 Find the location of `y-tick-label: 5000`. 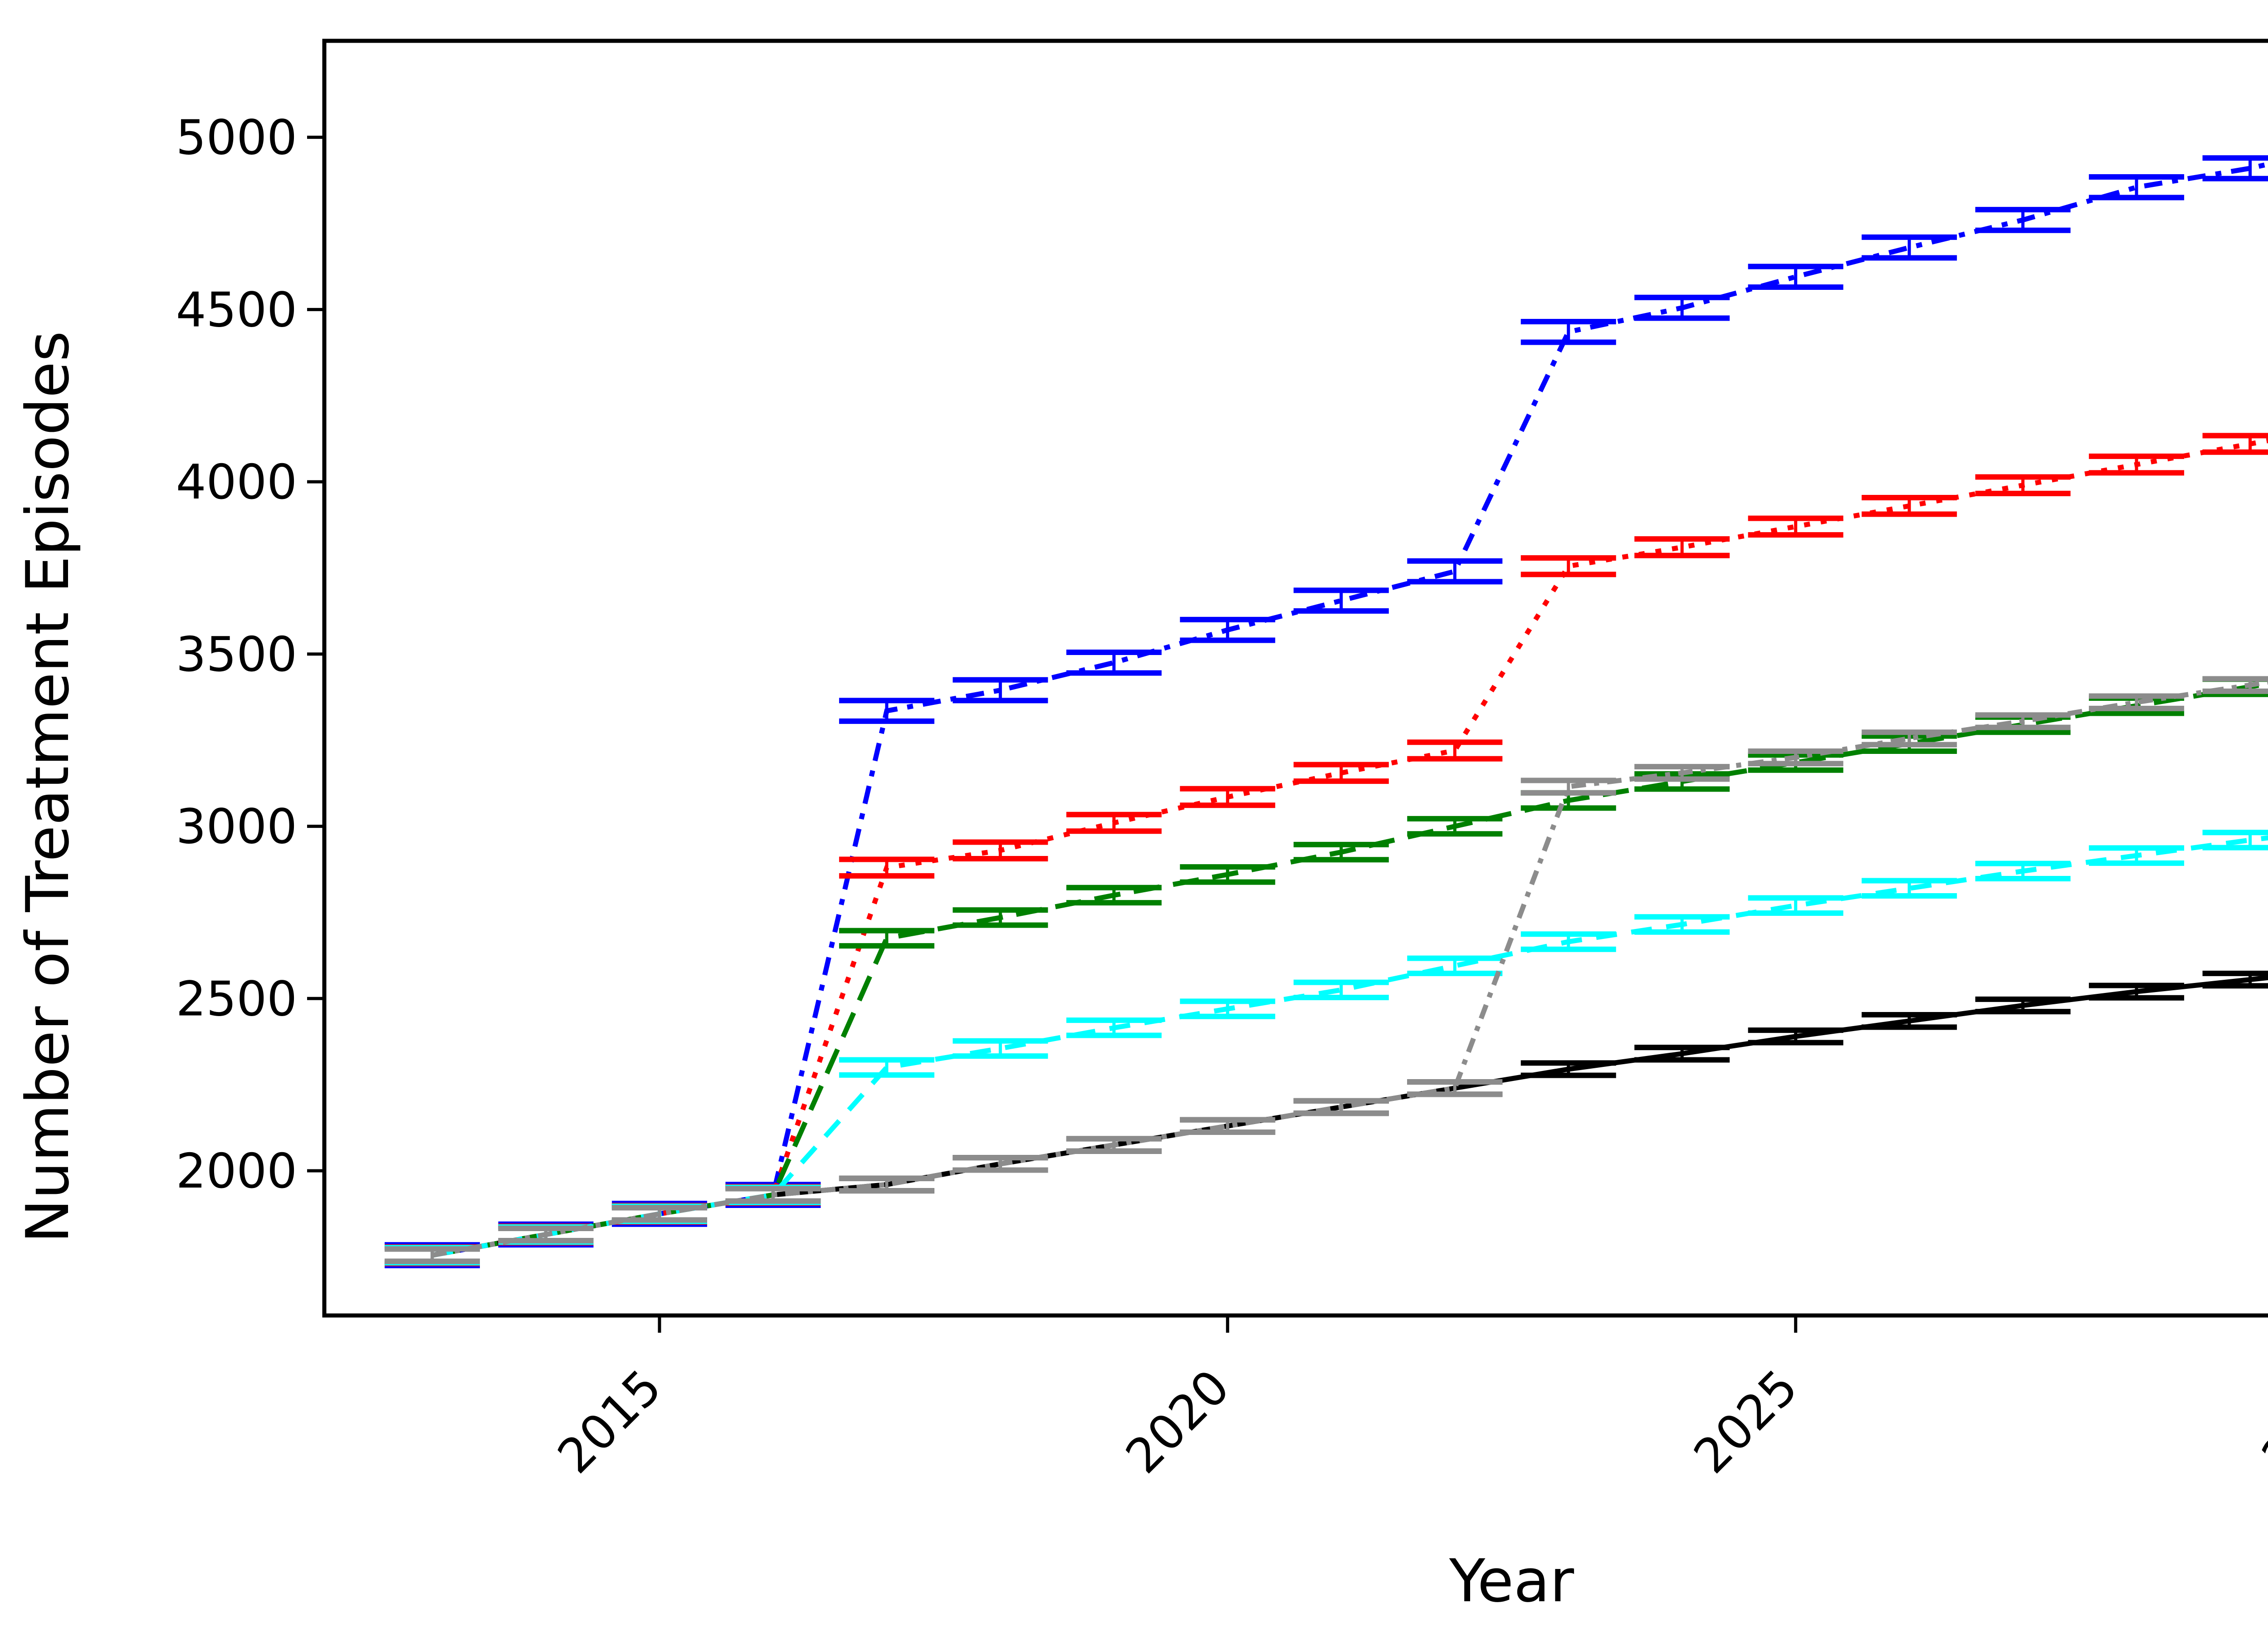

y-tick-label: 5000 is located at coordinates (236, 138).